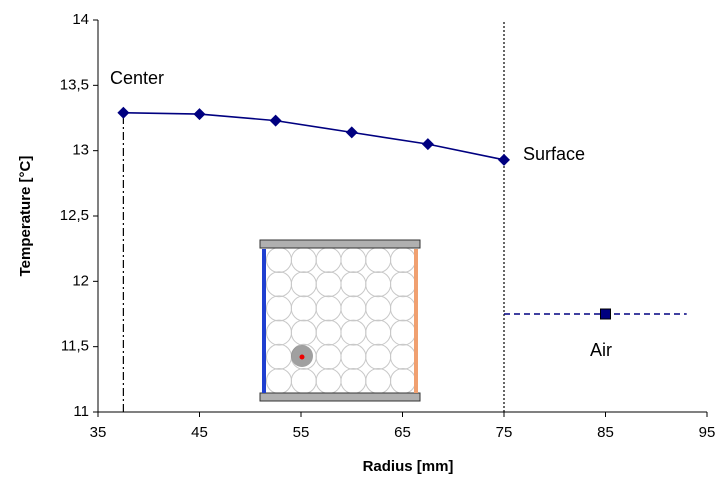  Describe the element at coordinates (554, 154) in the screenshot. I see `annotation: Surface` at that location.